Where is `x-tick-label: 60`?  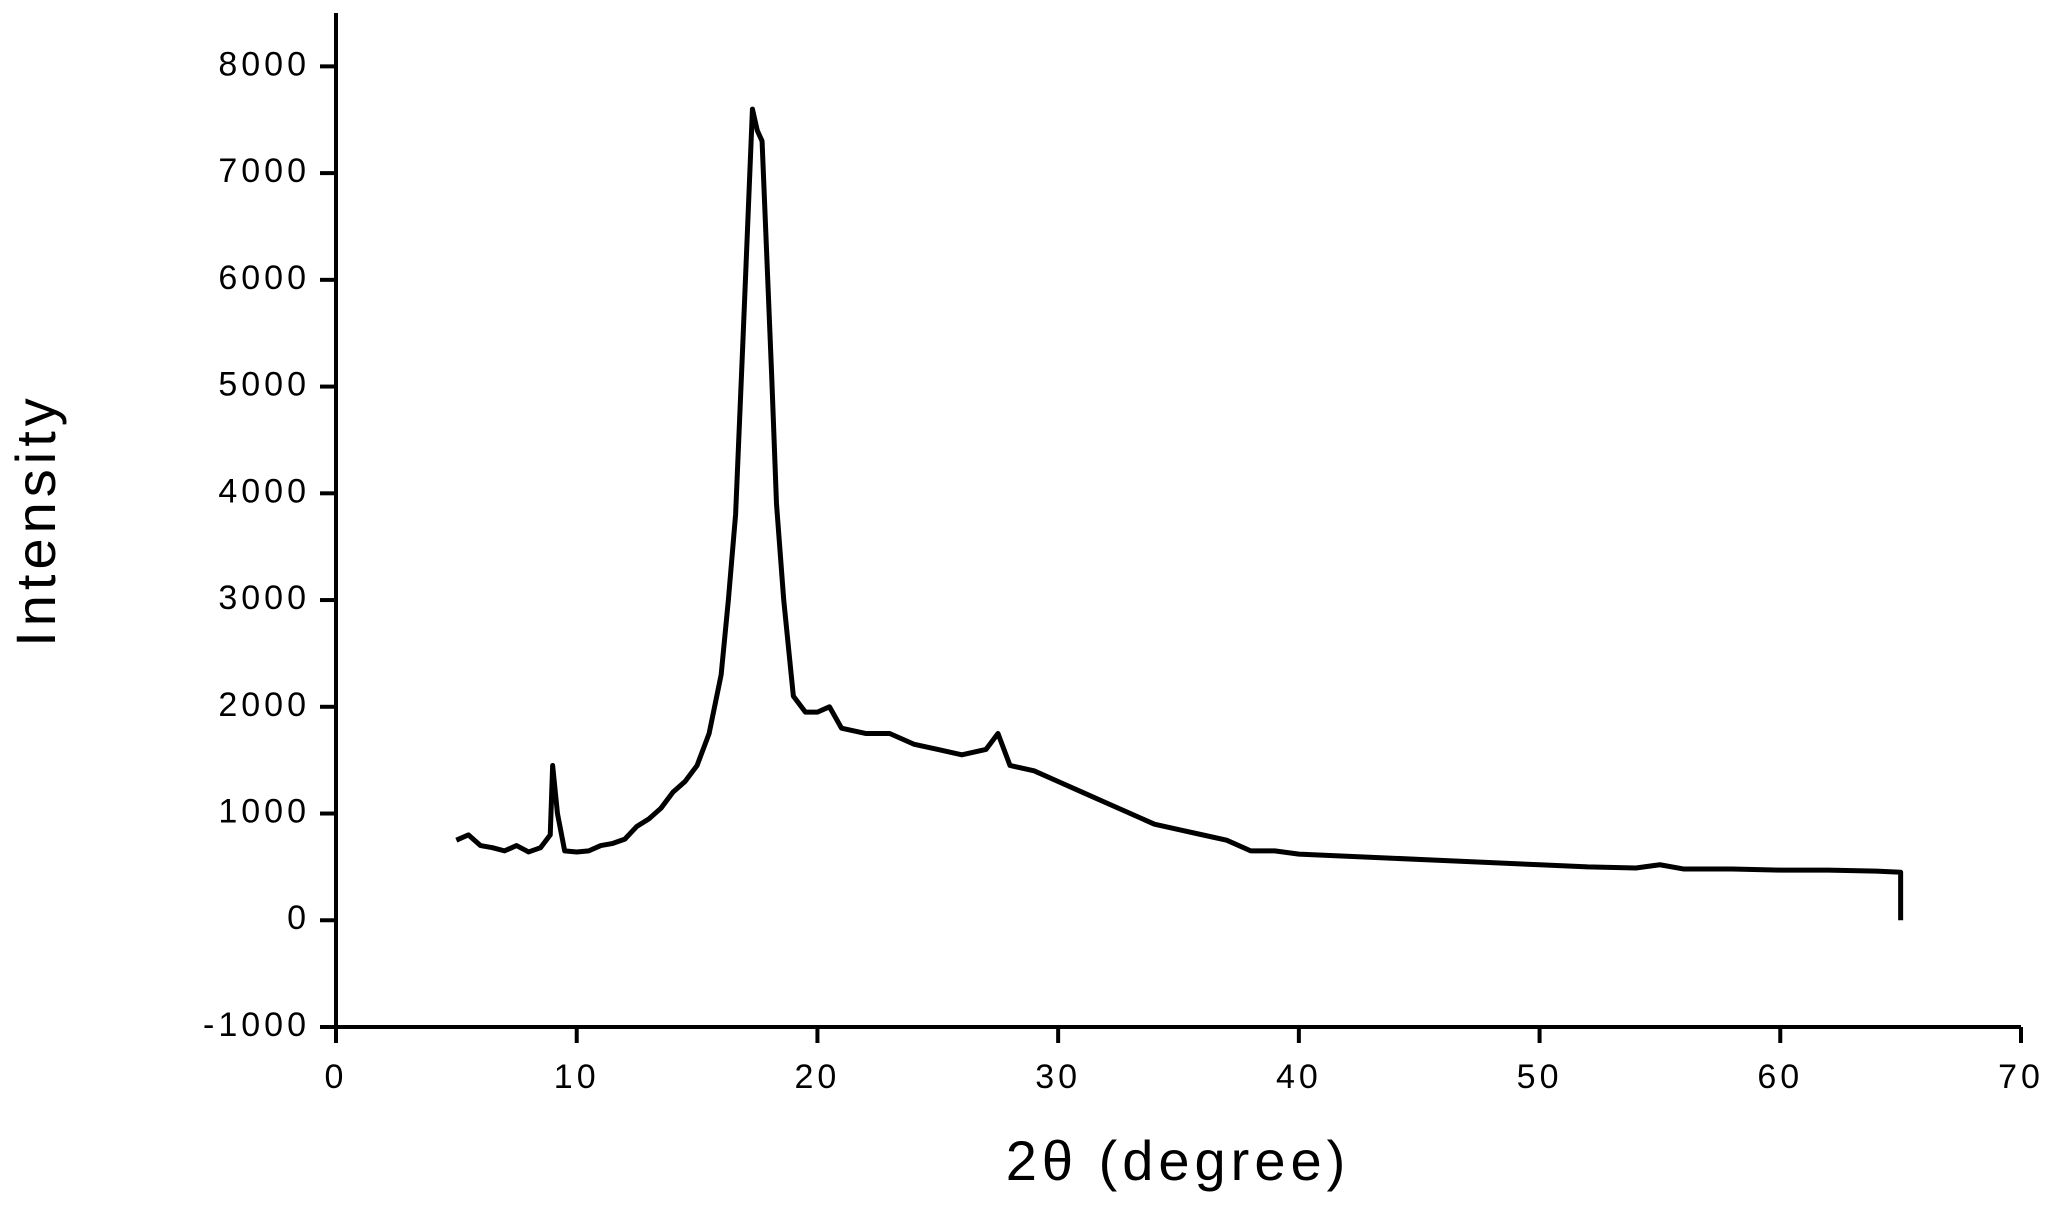 x-tick-label: 60 is located at coordinates (1780, 1077).